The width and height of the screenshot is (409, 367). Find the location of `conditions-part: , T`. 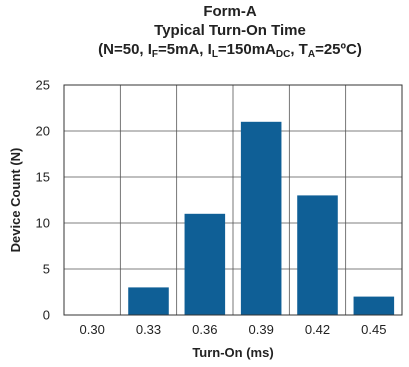

conditions-part: , T is located at coordinates (299, 49).